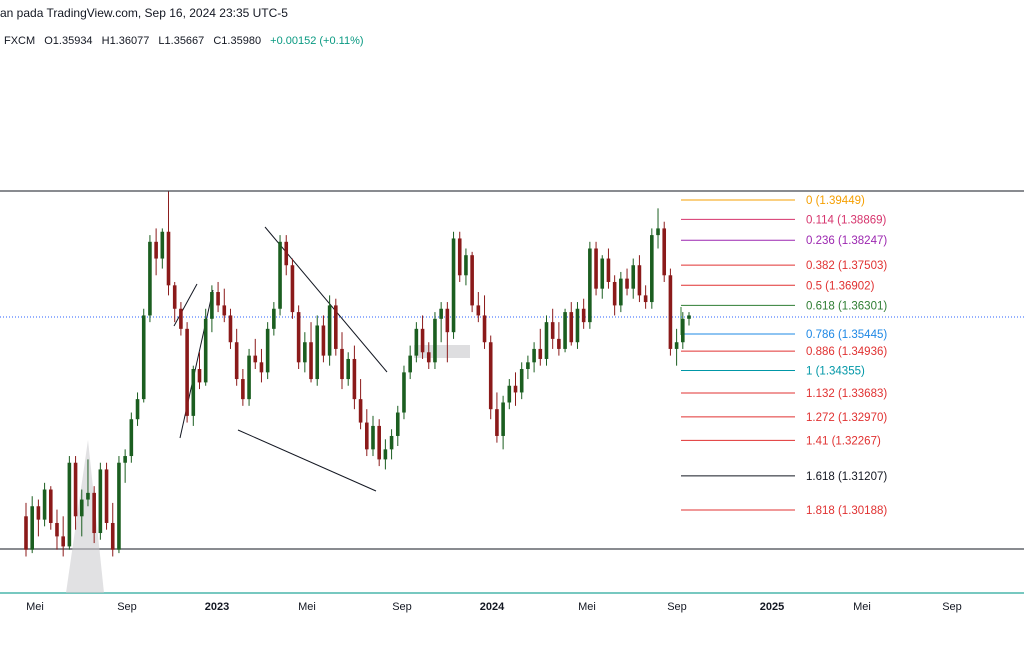 Image resolution: width=1024 pixels, height=656 pixels. Describe the element at coordinates (494, 607) in the screenshot. I see `x-axis: Mei Sep 2023 Mei Sep 2024 Mei Sep 2025 Mei Sep` at that location.